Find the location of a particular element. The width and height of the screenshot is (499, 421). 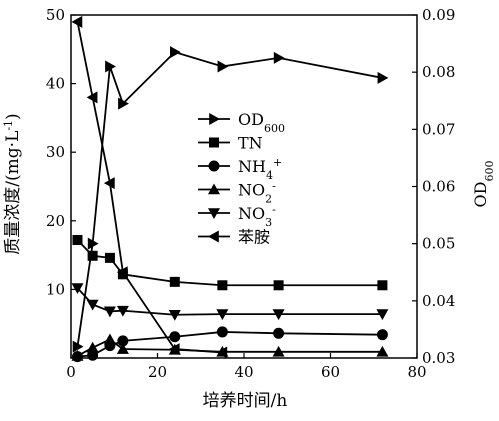

legend-label-sub: 2 is located at coordinates (268, 198).